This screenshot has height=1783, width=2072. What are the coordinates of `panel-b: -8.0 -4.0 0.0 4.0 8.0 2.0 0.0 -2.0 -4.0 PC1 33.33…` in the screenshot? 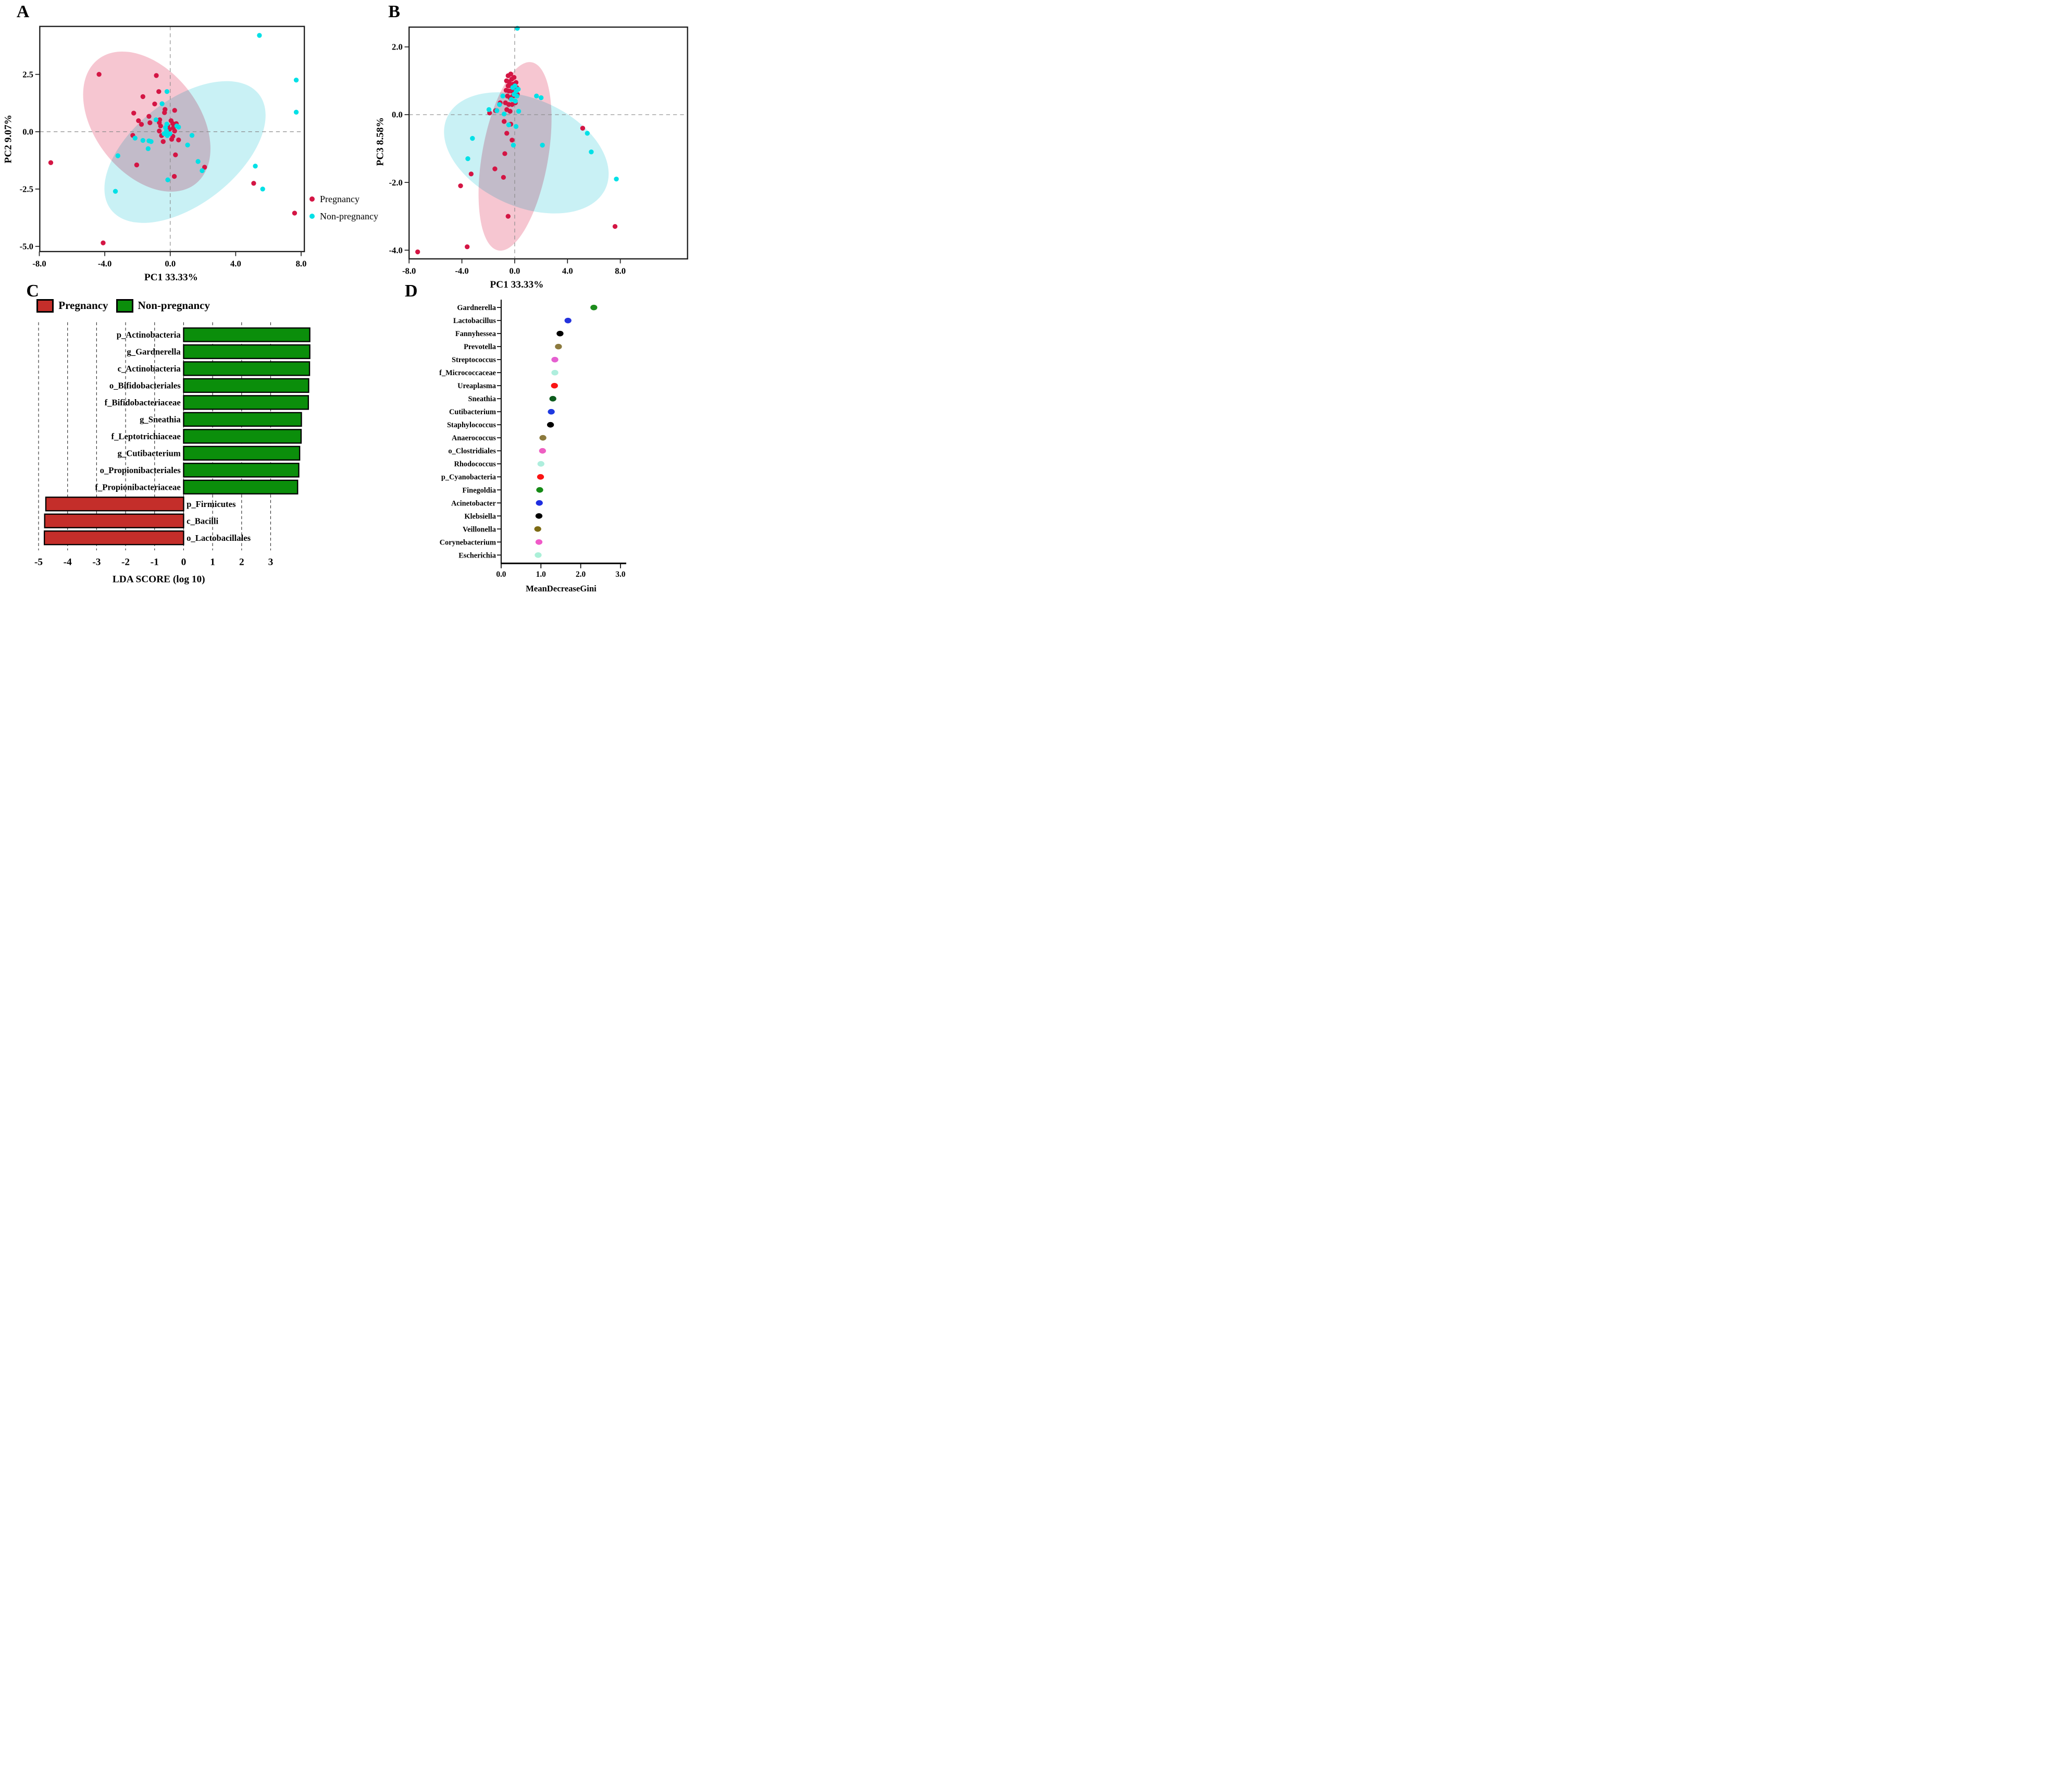 It's located at (532, 158).